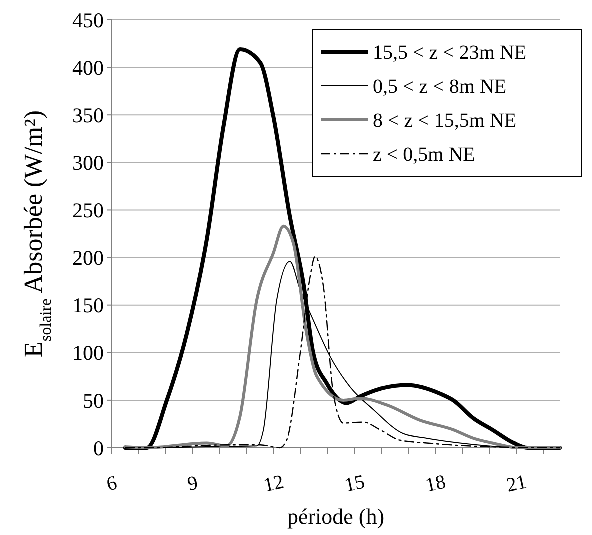 Image resolution: width=592 pixels, height=535 pixels. Describe the element at coordinates (88, 20) in the screenshot. I see `y-tick-label: 450` at that location.